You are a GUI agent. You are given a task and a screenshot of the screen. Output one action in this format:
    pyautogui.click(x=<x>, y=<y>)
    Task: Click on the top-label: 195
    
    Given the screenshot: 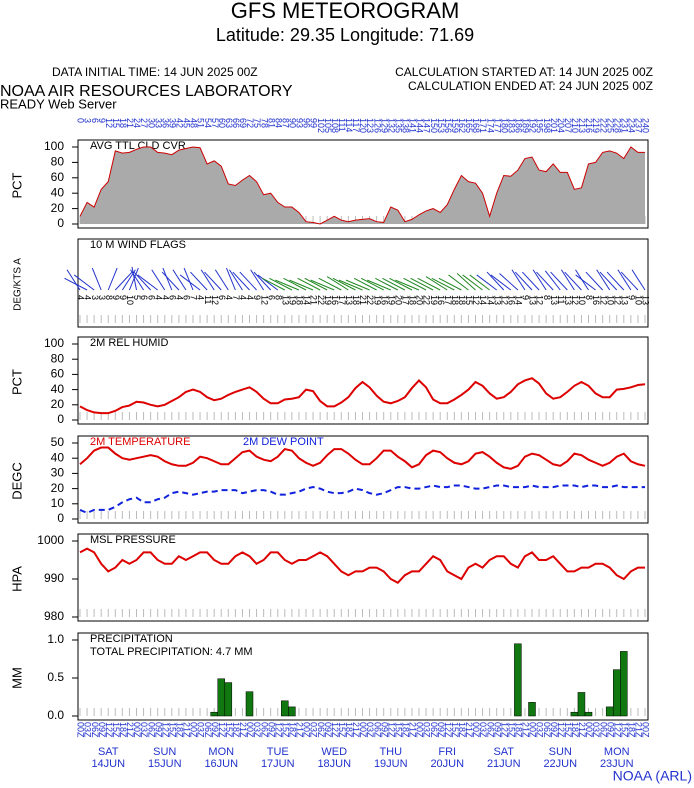 What is the action you would take?
    pyautogui.click(x=540, y=125)
    